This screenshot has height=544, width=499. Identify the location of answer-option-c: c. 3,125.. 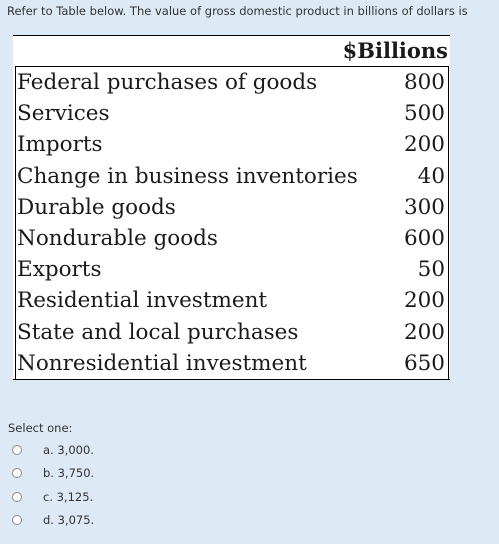
(53, 497).